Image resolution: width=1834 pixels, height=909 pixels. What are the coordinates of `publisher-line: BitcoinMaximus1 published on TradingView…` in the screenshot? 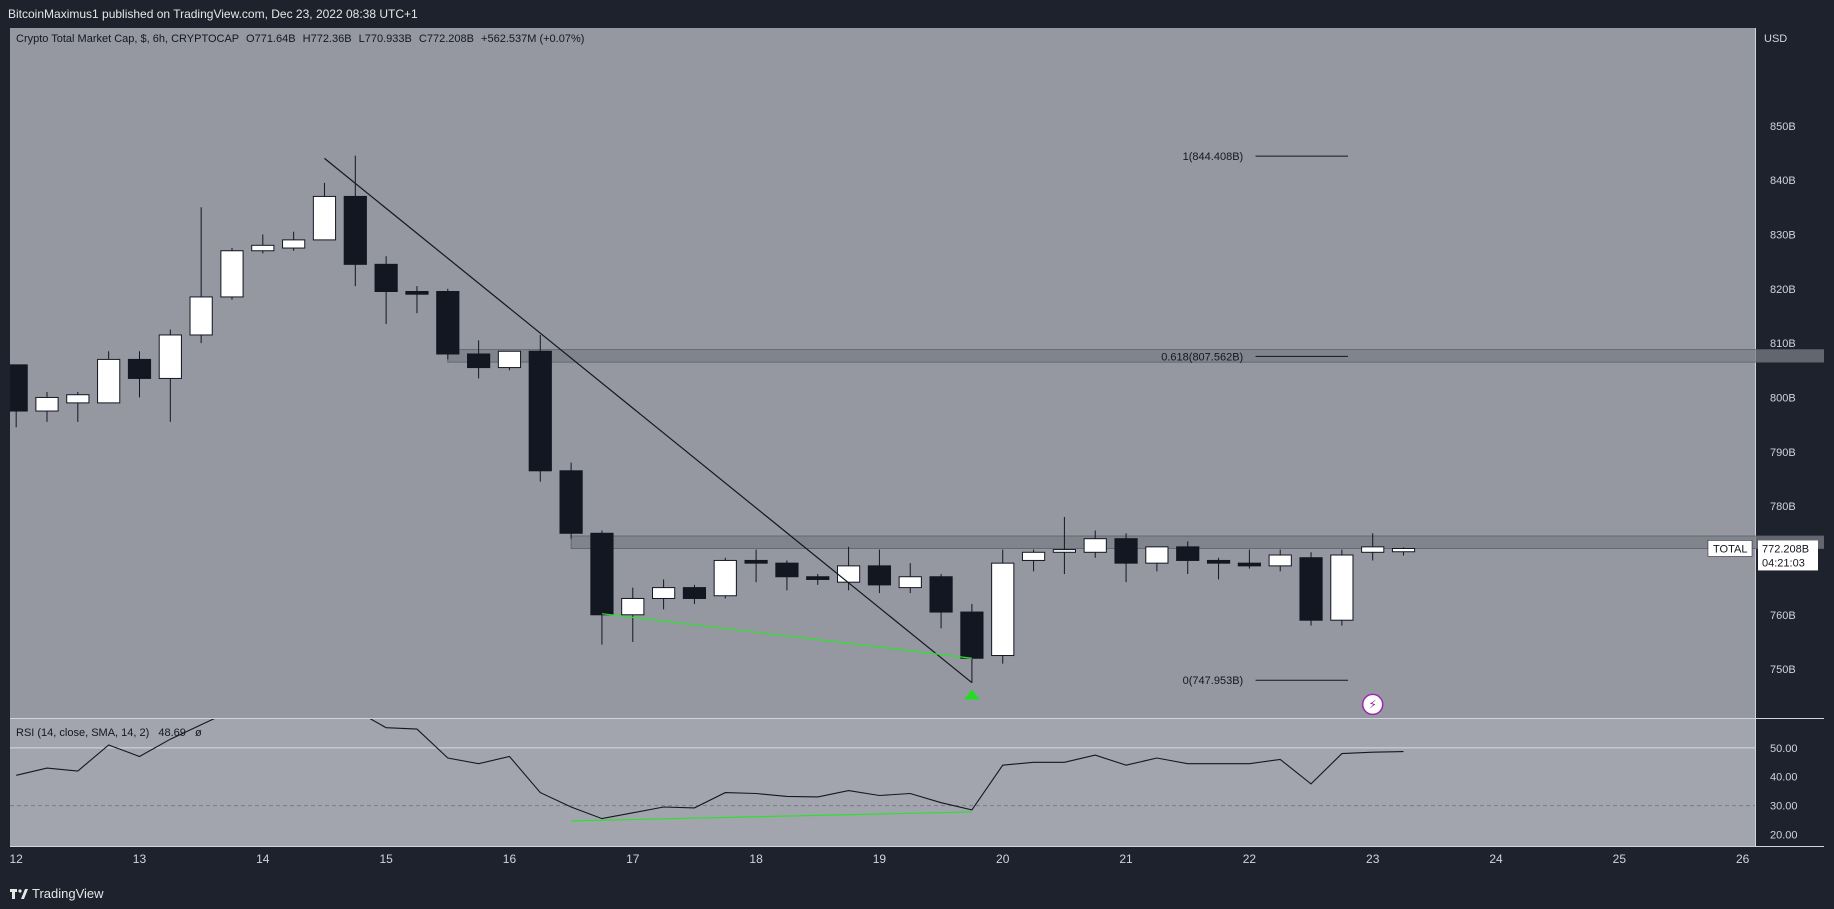 It's located at (213, 14).